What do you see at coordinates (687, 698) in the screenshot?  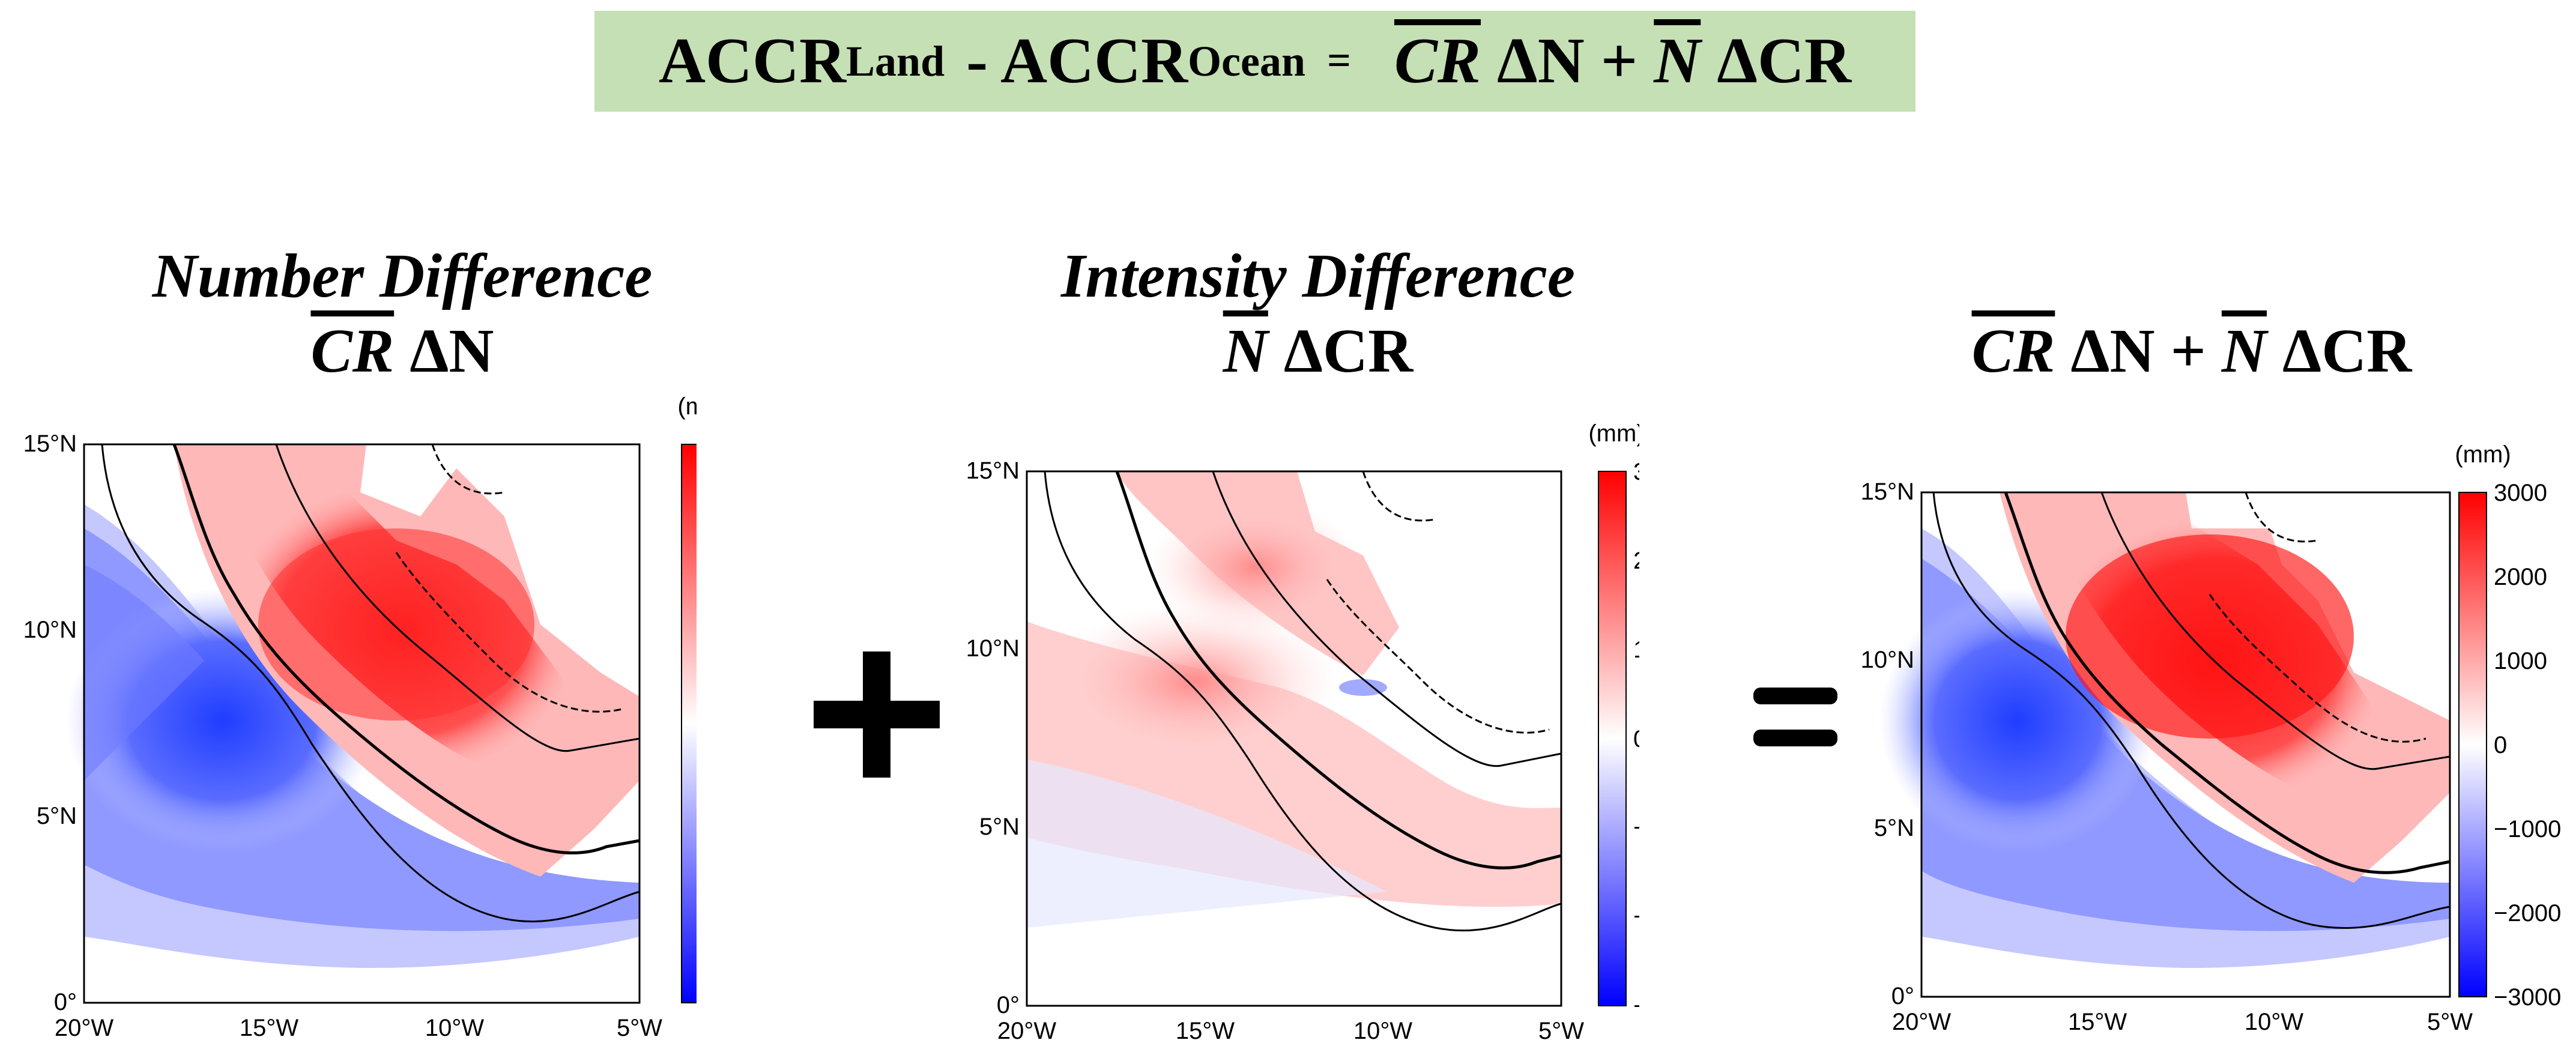 I see `map-1-colorbar: (mm) 3000 2000 1000 0 −1000 −2000 −3000` at bounding box center [687, 698].